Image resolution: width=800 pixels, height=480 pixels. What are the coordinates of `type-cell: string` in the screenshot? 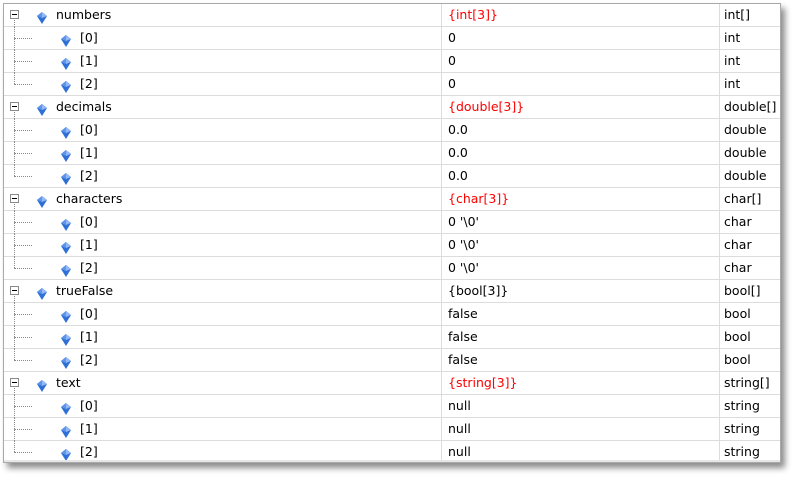 It's located at (749, 406).